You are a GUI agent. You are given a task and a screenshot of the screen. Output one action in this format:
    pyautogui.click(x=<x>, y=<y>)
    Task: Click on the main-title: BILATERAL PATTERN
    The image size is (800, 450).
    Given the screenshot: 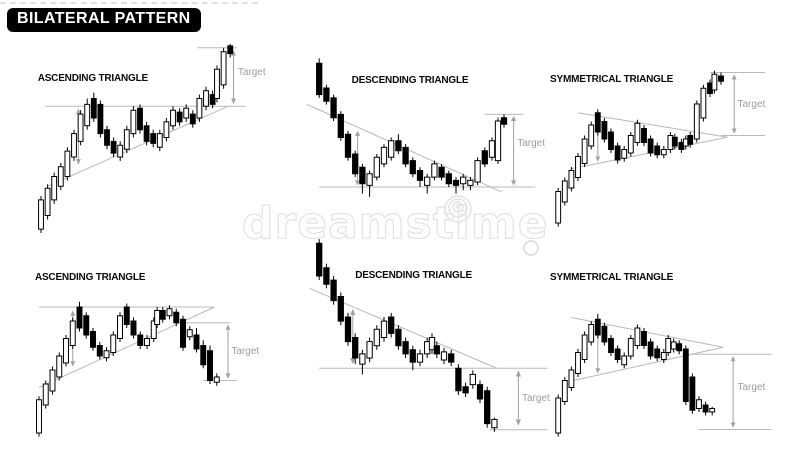 What is the action you would take?
    pyautogui.click(x=104, y=18)
    